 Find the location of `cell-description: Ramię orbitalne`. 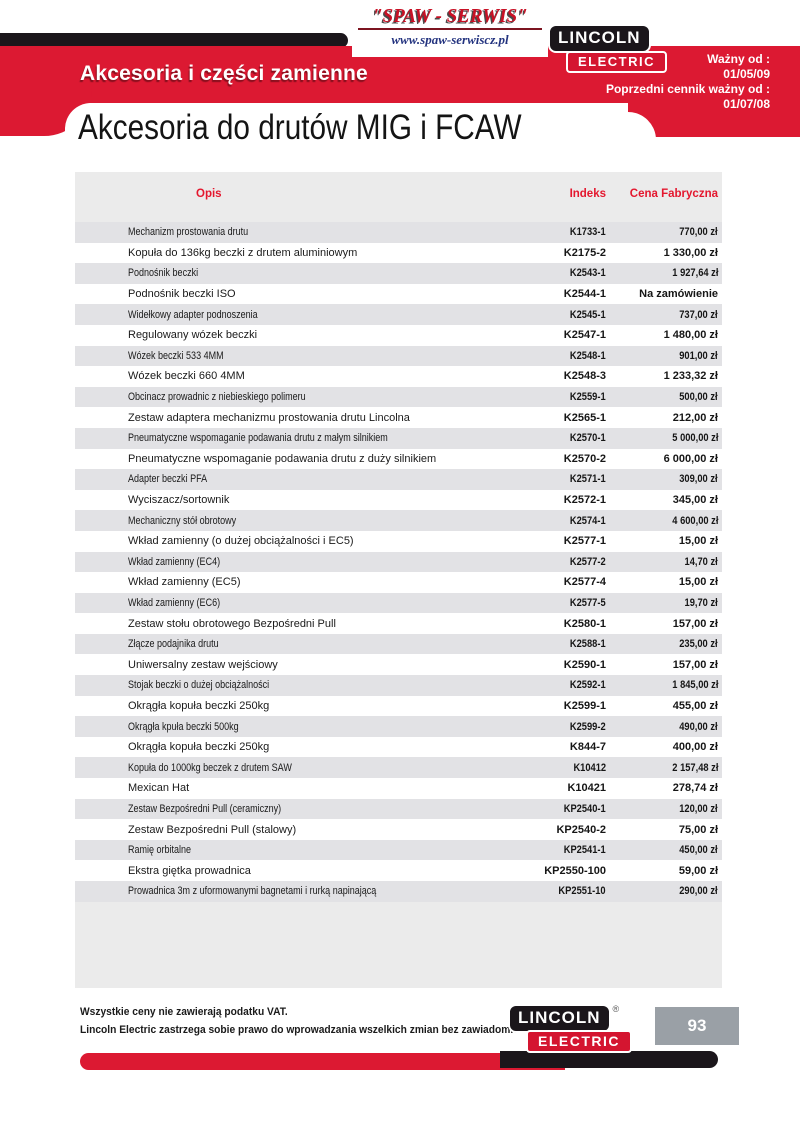

cell-description: Ramię orbitalne is located at coordinates (322, 850).